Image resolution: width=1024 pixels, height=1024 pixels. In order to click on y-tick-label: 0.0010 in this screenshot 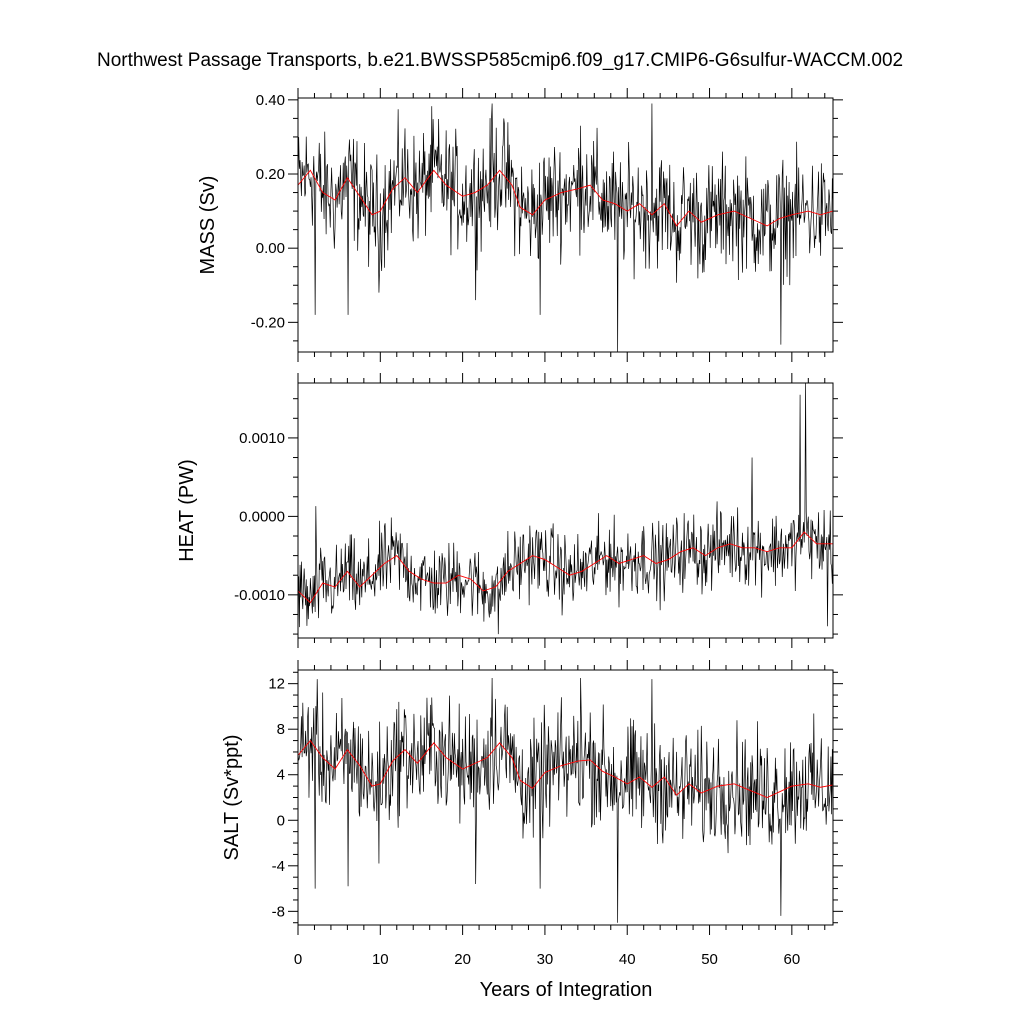, I will do `click(262, 438)`.